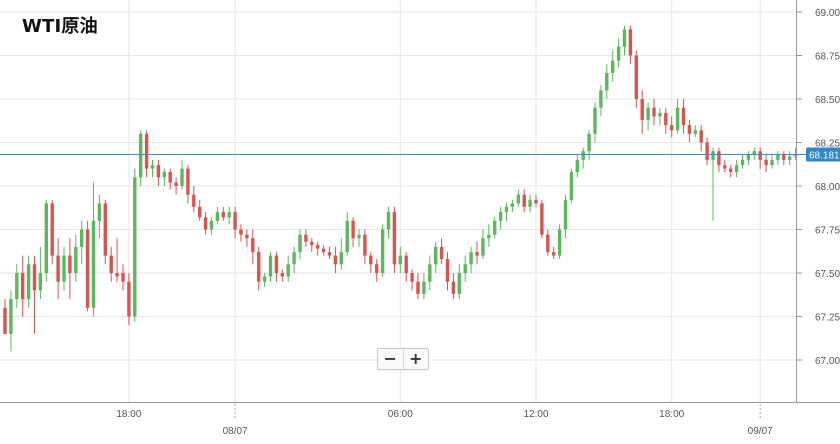 Image resolution: width=840 pixels, height=444 pixels. I want to click on zoom-in-button: +, so click(415, 359).